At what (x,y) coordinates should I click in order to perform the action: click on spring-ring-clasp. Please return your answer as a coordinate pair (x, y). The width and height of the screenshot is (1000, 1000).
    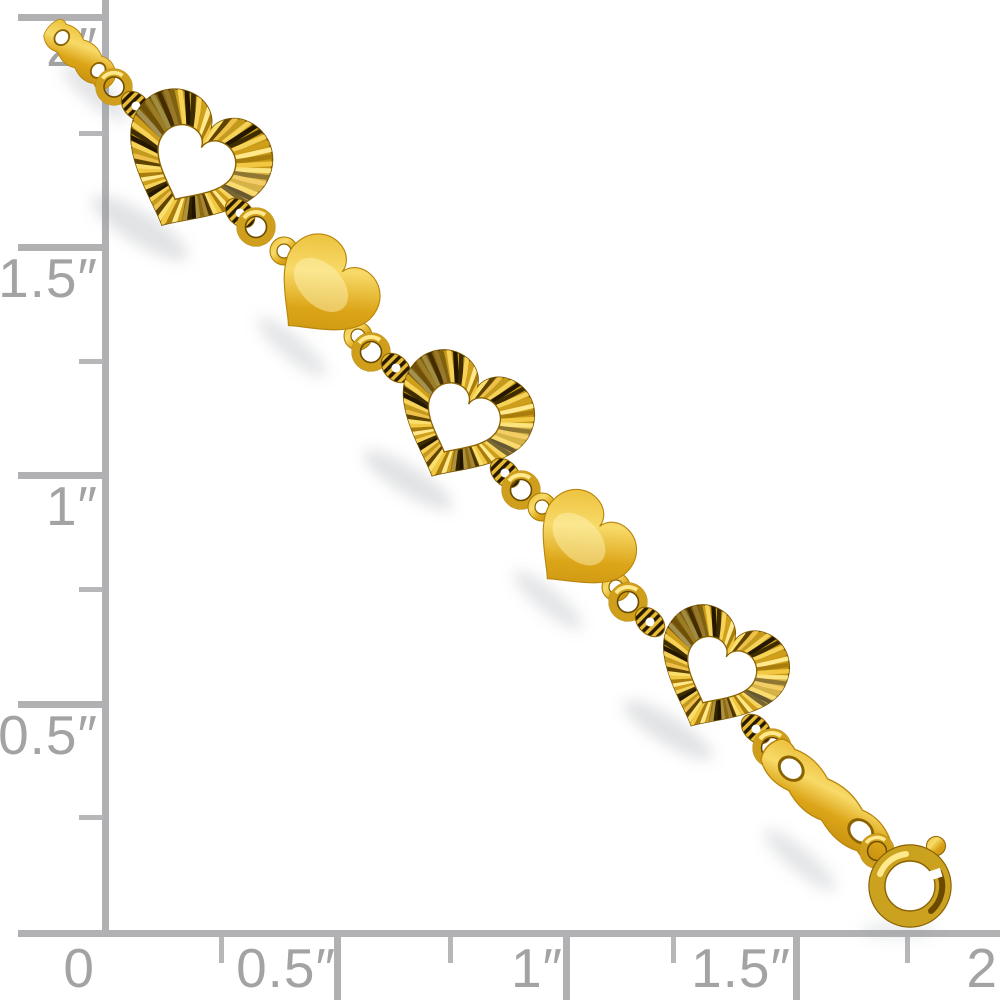
    Looking at the image, I should click on (910, 882).